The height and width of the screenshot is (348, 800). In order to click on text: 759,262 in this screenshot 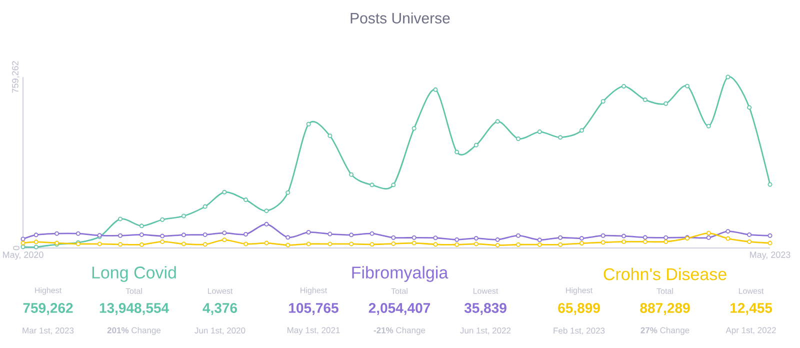, I will do `click(48, 309)`.